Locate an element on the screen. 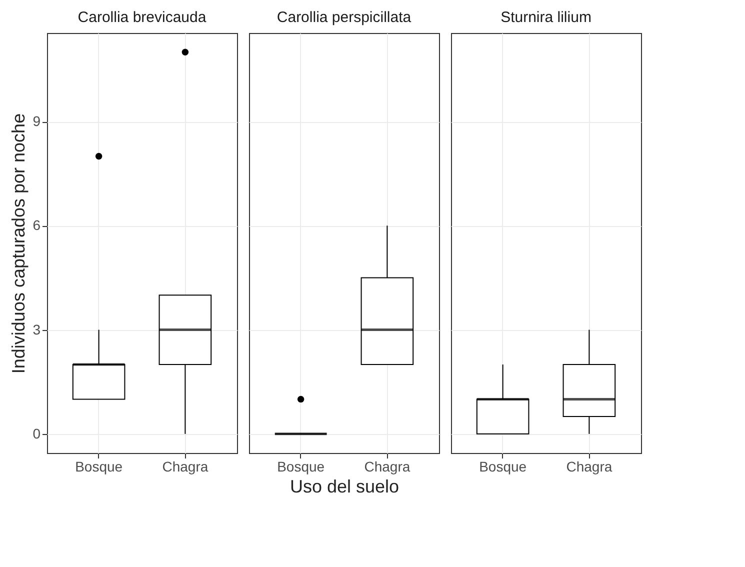 The width and height of the screenshot is (745, 567). chart-title: Carollia brevicauda is located at coordinates (142, 17).